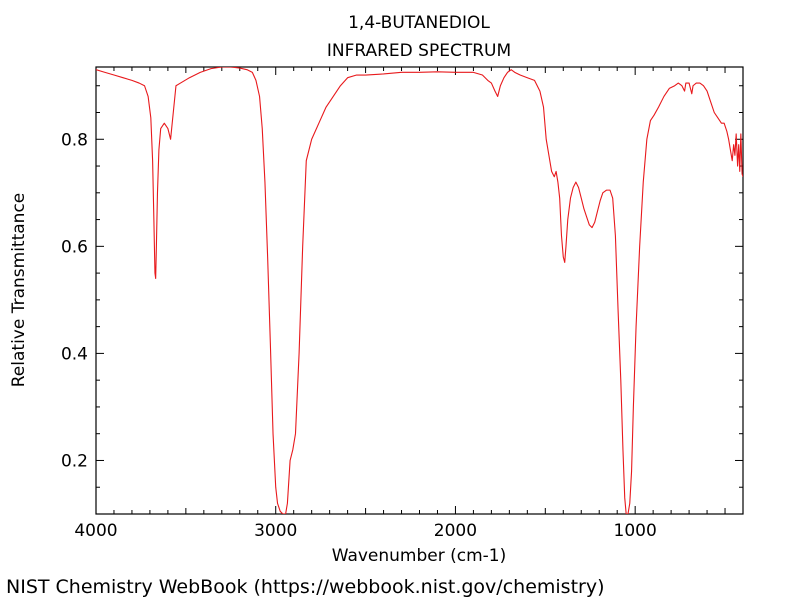 Image resolution: width=800 pixels, height=600 pixels. I want to click on chart-title: 1,4-BUTANEDIOL, so click(419, 23).